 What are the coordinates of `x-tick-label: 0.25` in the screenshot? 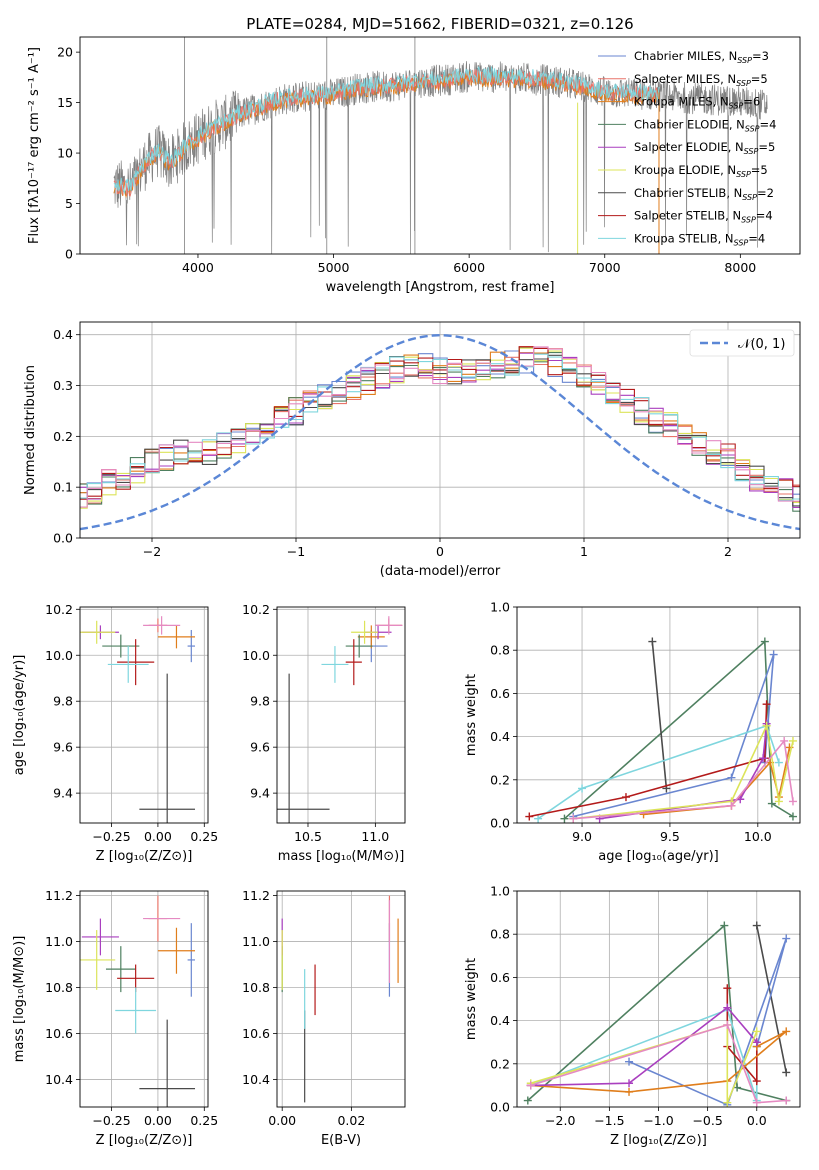 It's located at (204, 1120).